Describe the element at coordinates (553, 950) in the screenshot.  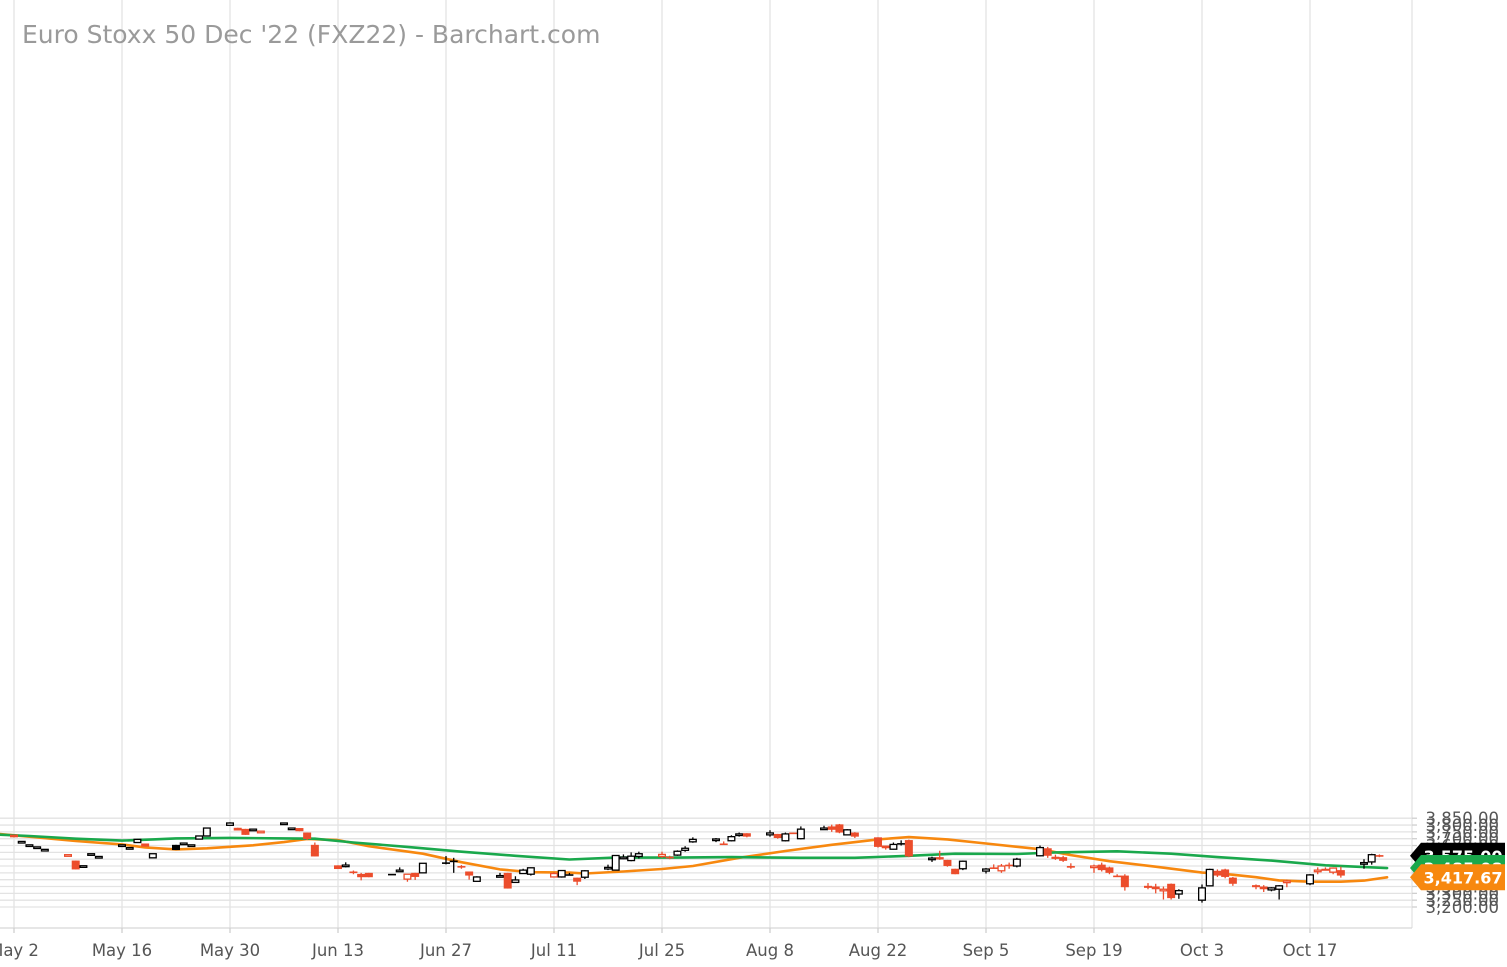
I see `x-tick-label: Jul 11` at that location.